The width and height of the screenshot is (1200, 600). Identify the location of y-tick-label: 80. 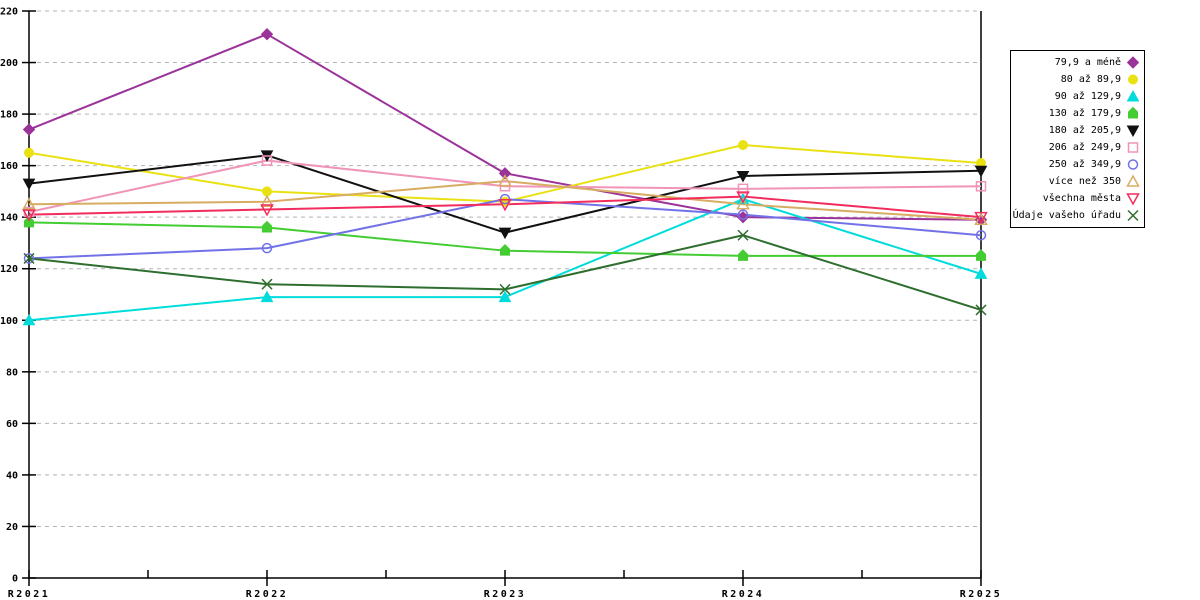
(12, 372).